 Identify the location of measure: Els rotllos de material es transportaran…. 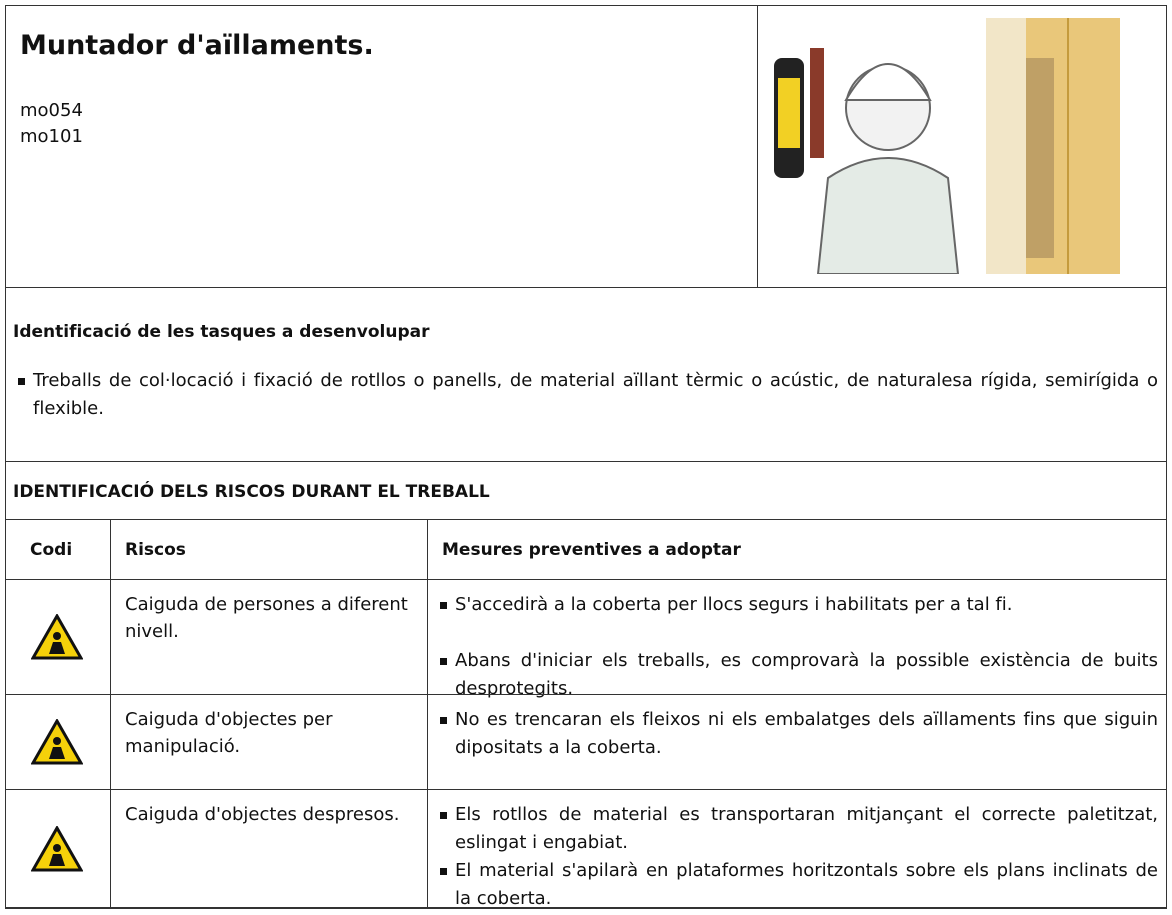
(799, 829).